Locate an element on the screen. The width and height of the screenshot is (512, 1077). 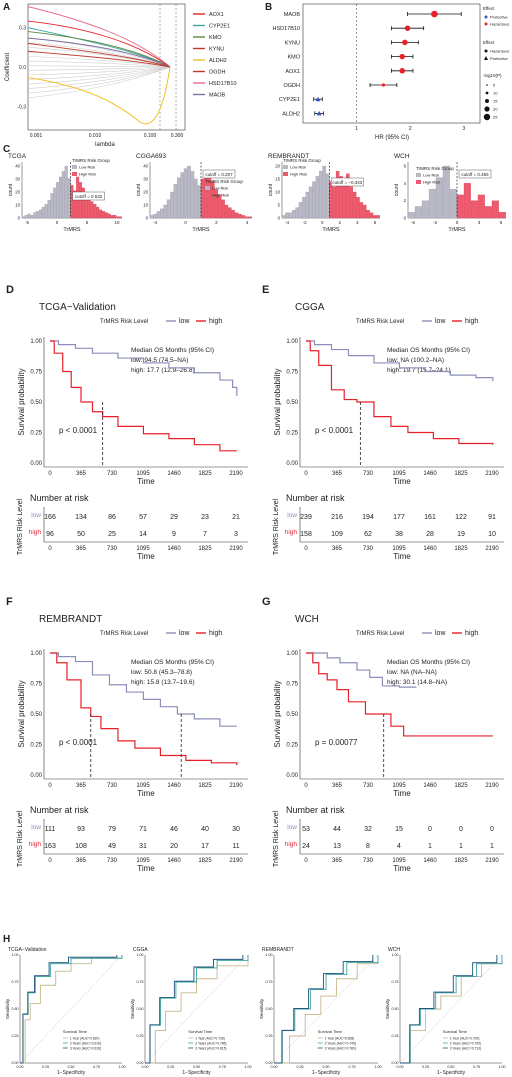
legend-effect2-item: Hazardous is located at coordinates (499, 51).